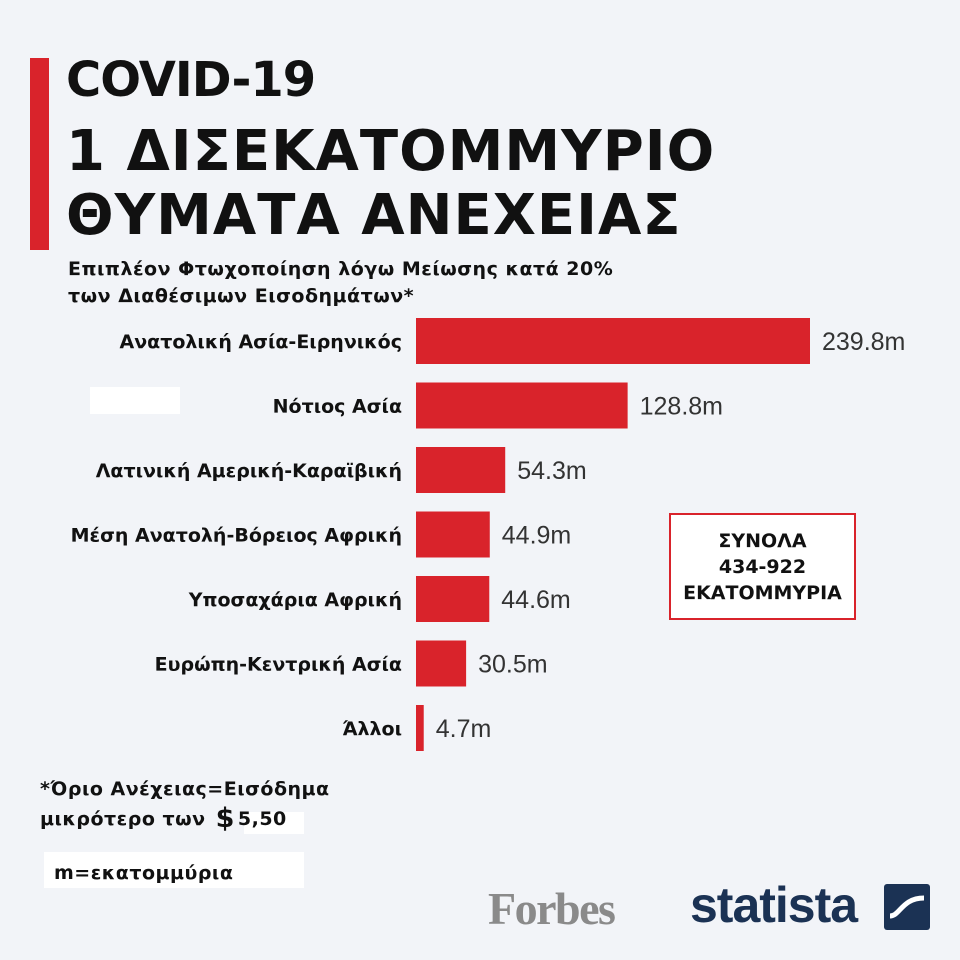 The height and width of the screenshot is (960, 960). I want to click on footnote-amount: 5,50, so click(262, 819).